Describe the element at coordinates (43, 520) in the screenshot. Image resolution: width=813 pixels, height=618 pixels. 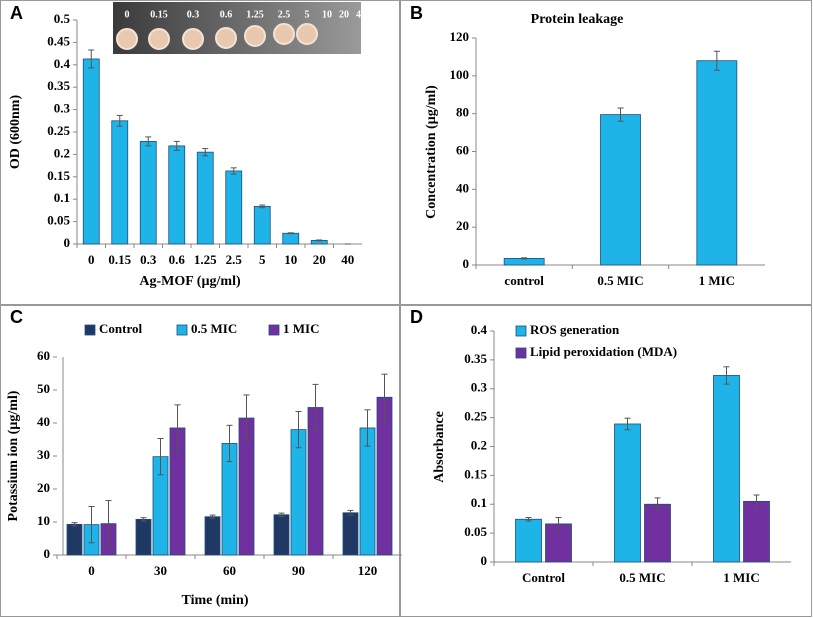
I see `y-tick-label: 10` at that location.